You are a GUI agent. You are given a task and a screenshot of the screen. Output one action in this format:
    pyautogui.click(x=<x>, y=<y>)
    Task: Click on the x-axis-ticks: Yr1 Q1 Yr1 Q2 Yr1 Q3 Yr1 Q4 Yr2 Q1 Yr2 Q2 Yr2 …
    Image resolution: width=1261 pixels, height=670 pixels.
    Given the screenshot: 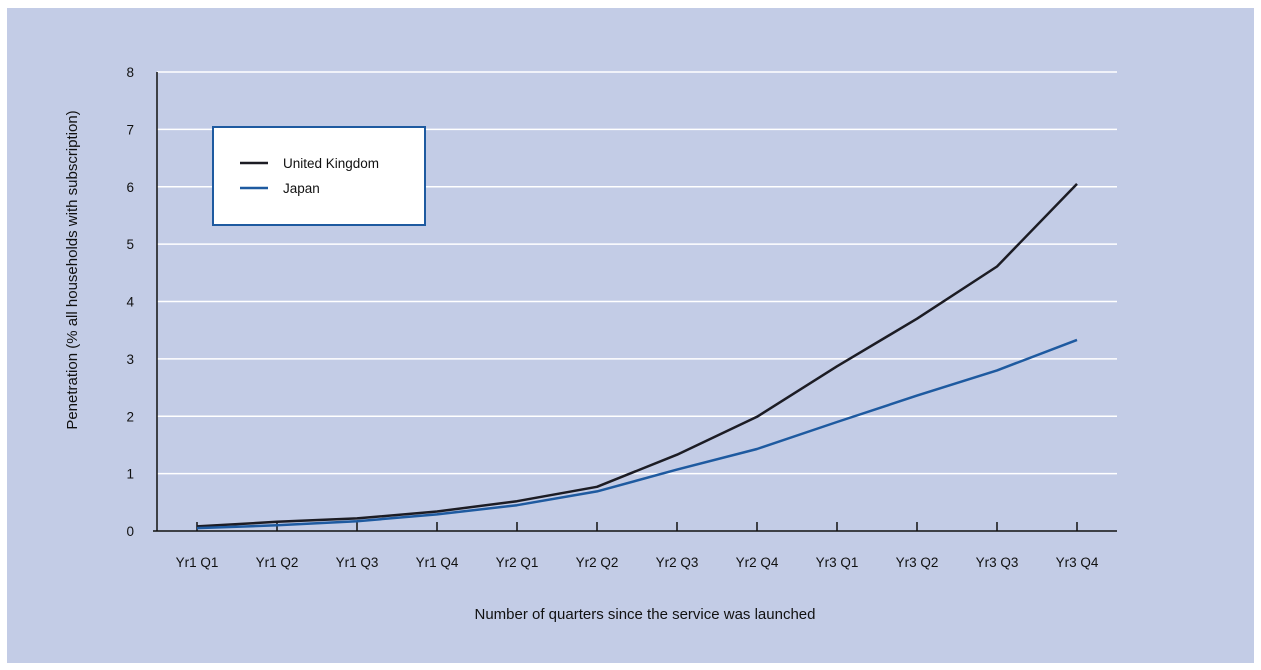 What is the action you would take?
    pyautogui.click(x=637, y=546)
    